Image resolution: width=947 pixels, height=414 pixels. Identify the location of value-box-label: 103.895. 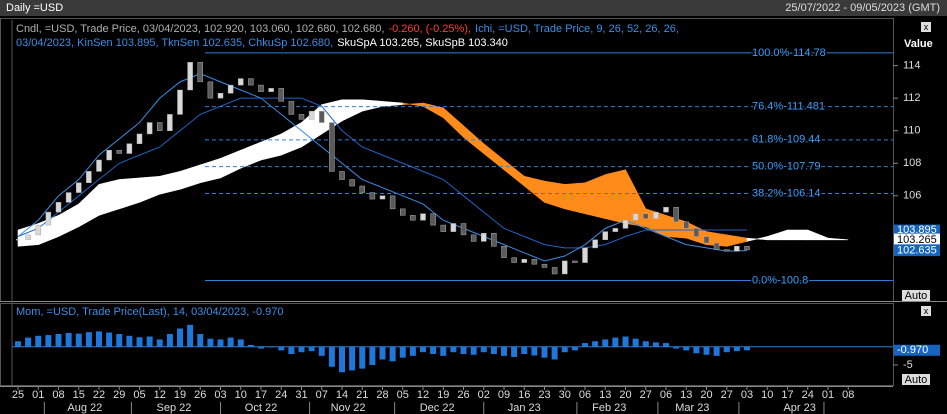
(917, 230).